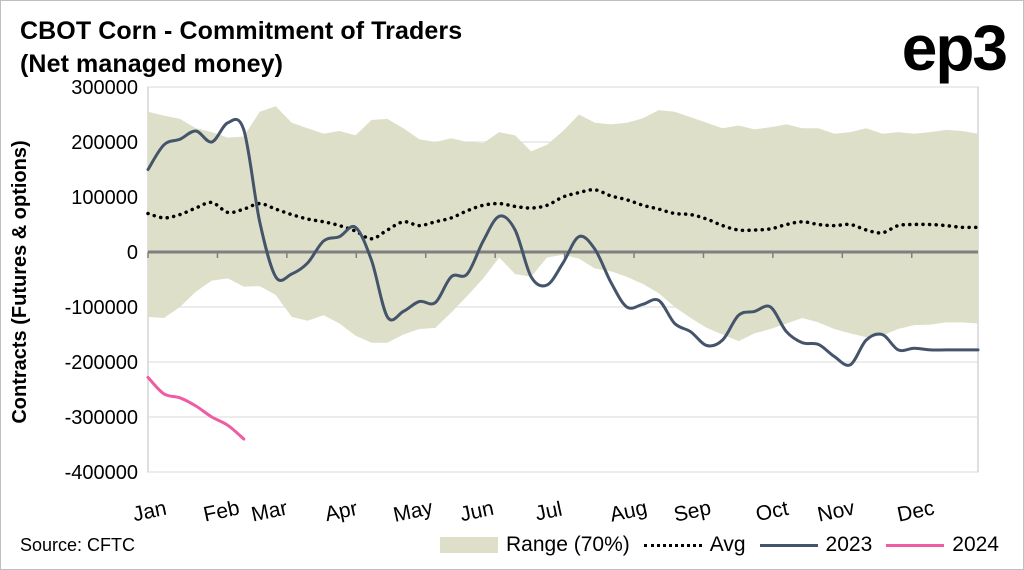  I want to click on y-tick-label: 100000, so click(104, 198).